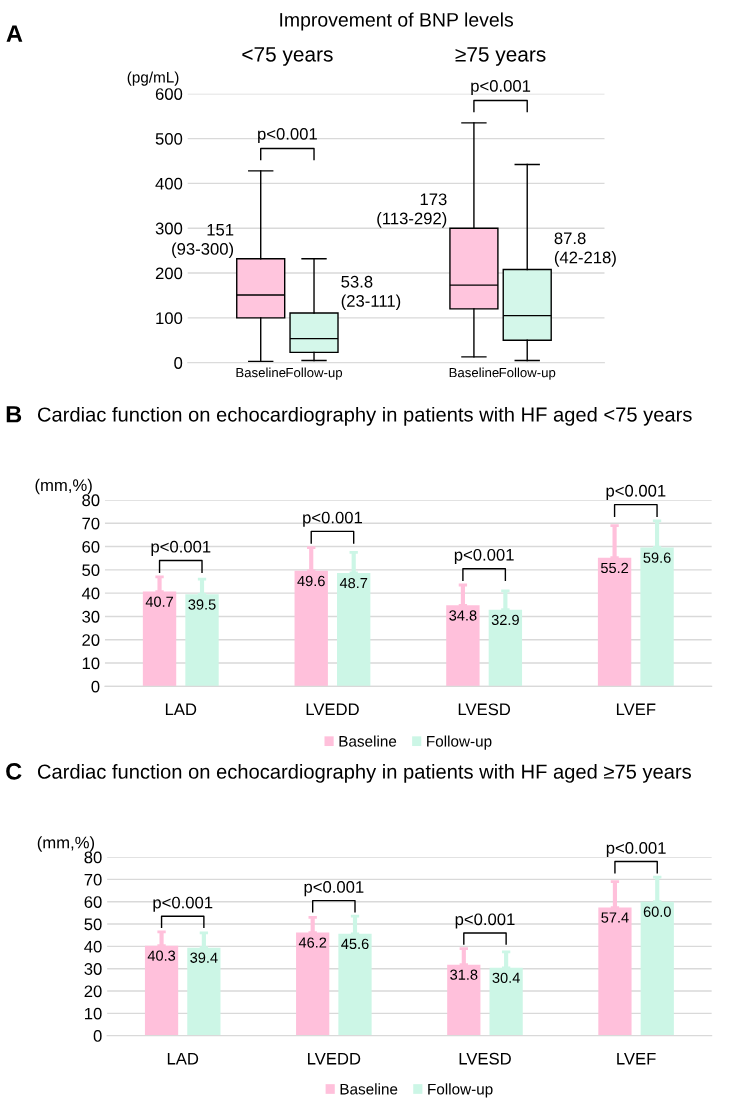  Describe the element at coordinates (615, 917) in the screenshot. I see `data-label: 57.4` at that location.